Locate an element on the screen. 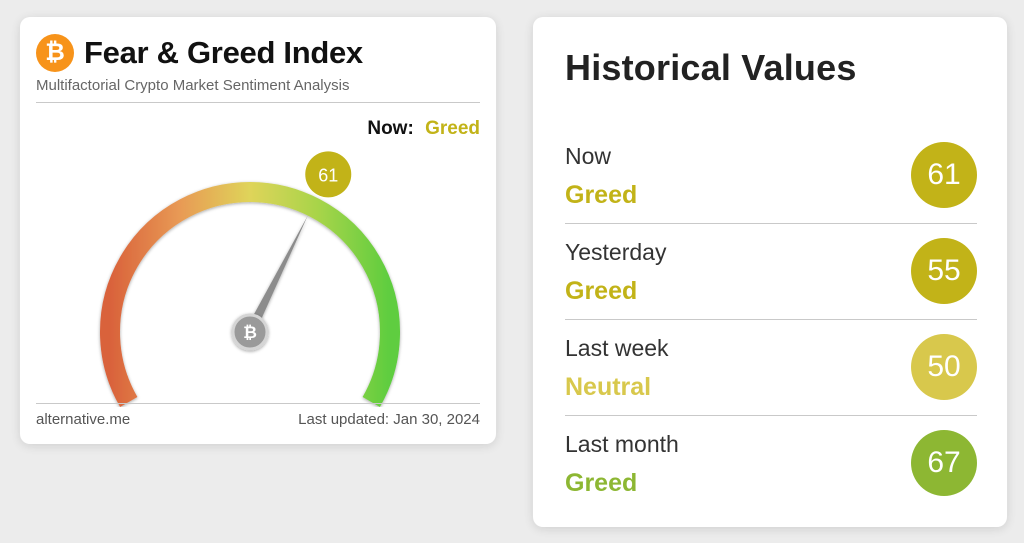  sentiment-gauge: ₿ 61 is located at coordinates (250, 279).